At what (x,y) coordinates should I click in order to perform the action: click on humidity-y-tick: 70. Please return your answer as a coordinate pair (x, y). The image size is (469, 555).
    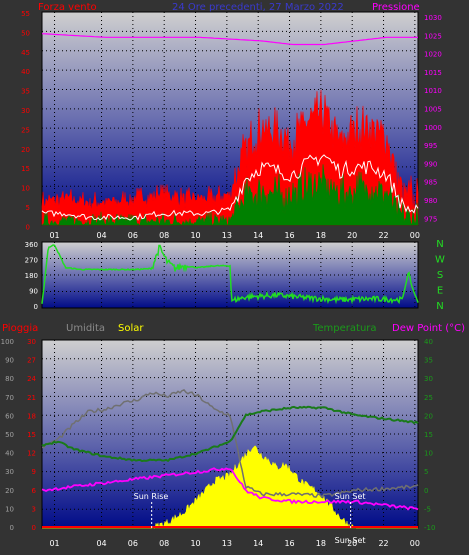
    Looking at the image, I should click on (9, 398).